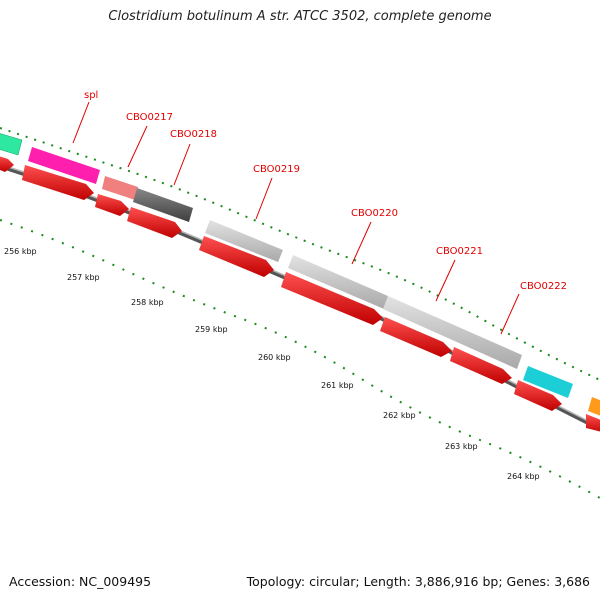 This screenshot has height=600, width=600. Describe the element at coordinates (147, 302) in the screenshot. I see `kbp-label: 258 kbp` at that location.